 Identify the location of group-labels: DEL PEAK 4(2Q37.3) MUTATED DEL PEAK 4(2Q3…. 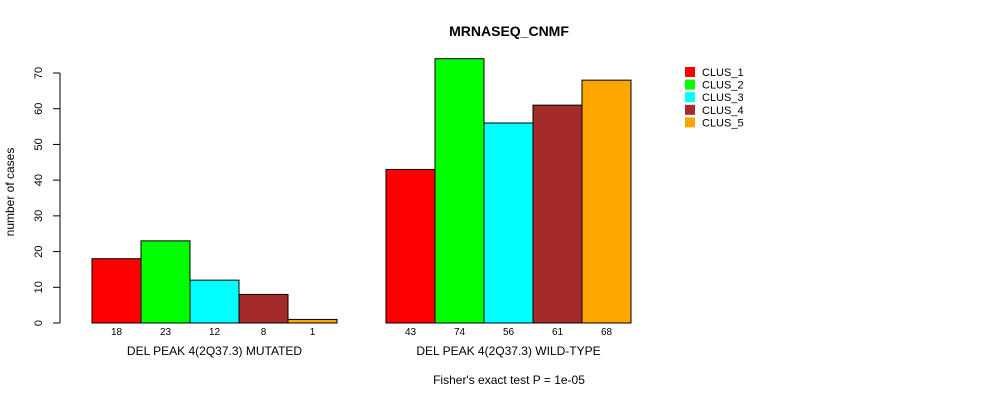
(364, 351).